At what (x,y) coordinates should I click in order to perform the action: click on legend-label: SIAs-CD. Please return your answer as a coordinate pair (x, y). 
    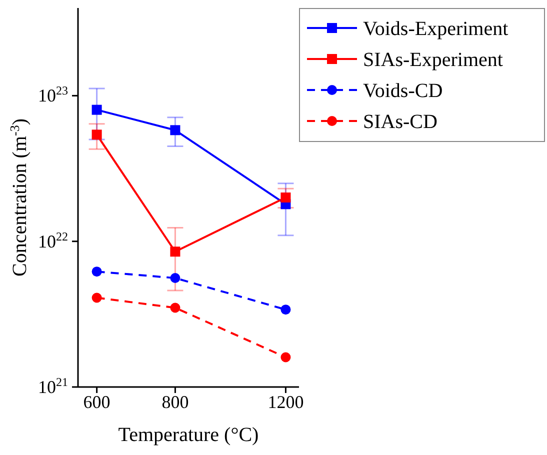
    Looking at the image, I should click on (400, 122).